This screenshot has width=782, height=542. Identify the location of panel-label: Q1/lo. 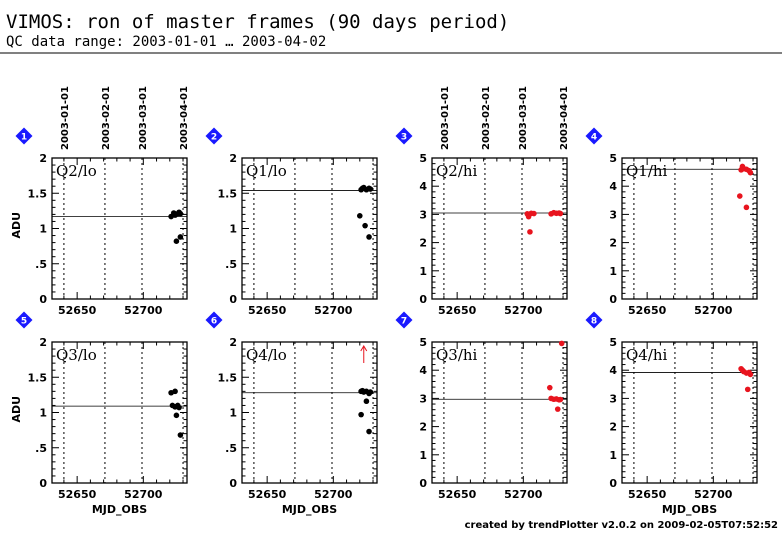
(266, 171).